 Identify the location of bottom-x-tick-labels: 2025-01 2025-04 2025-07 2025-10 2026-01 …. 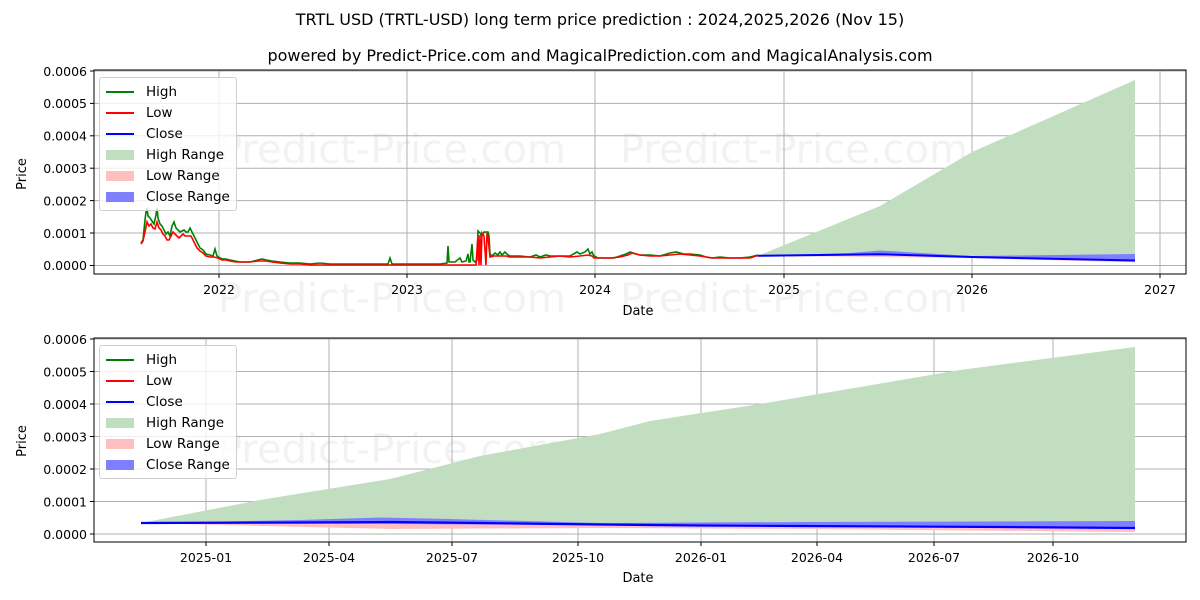
(629, 557).